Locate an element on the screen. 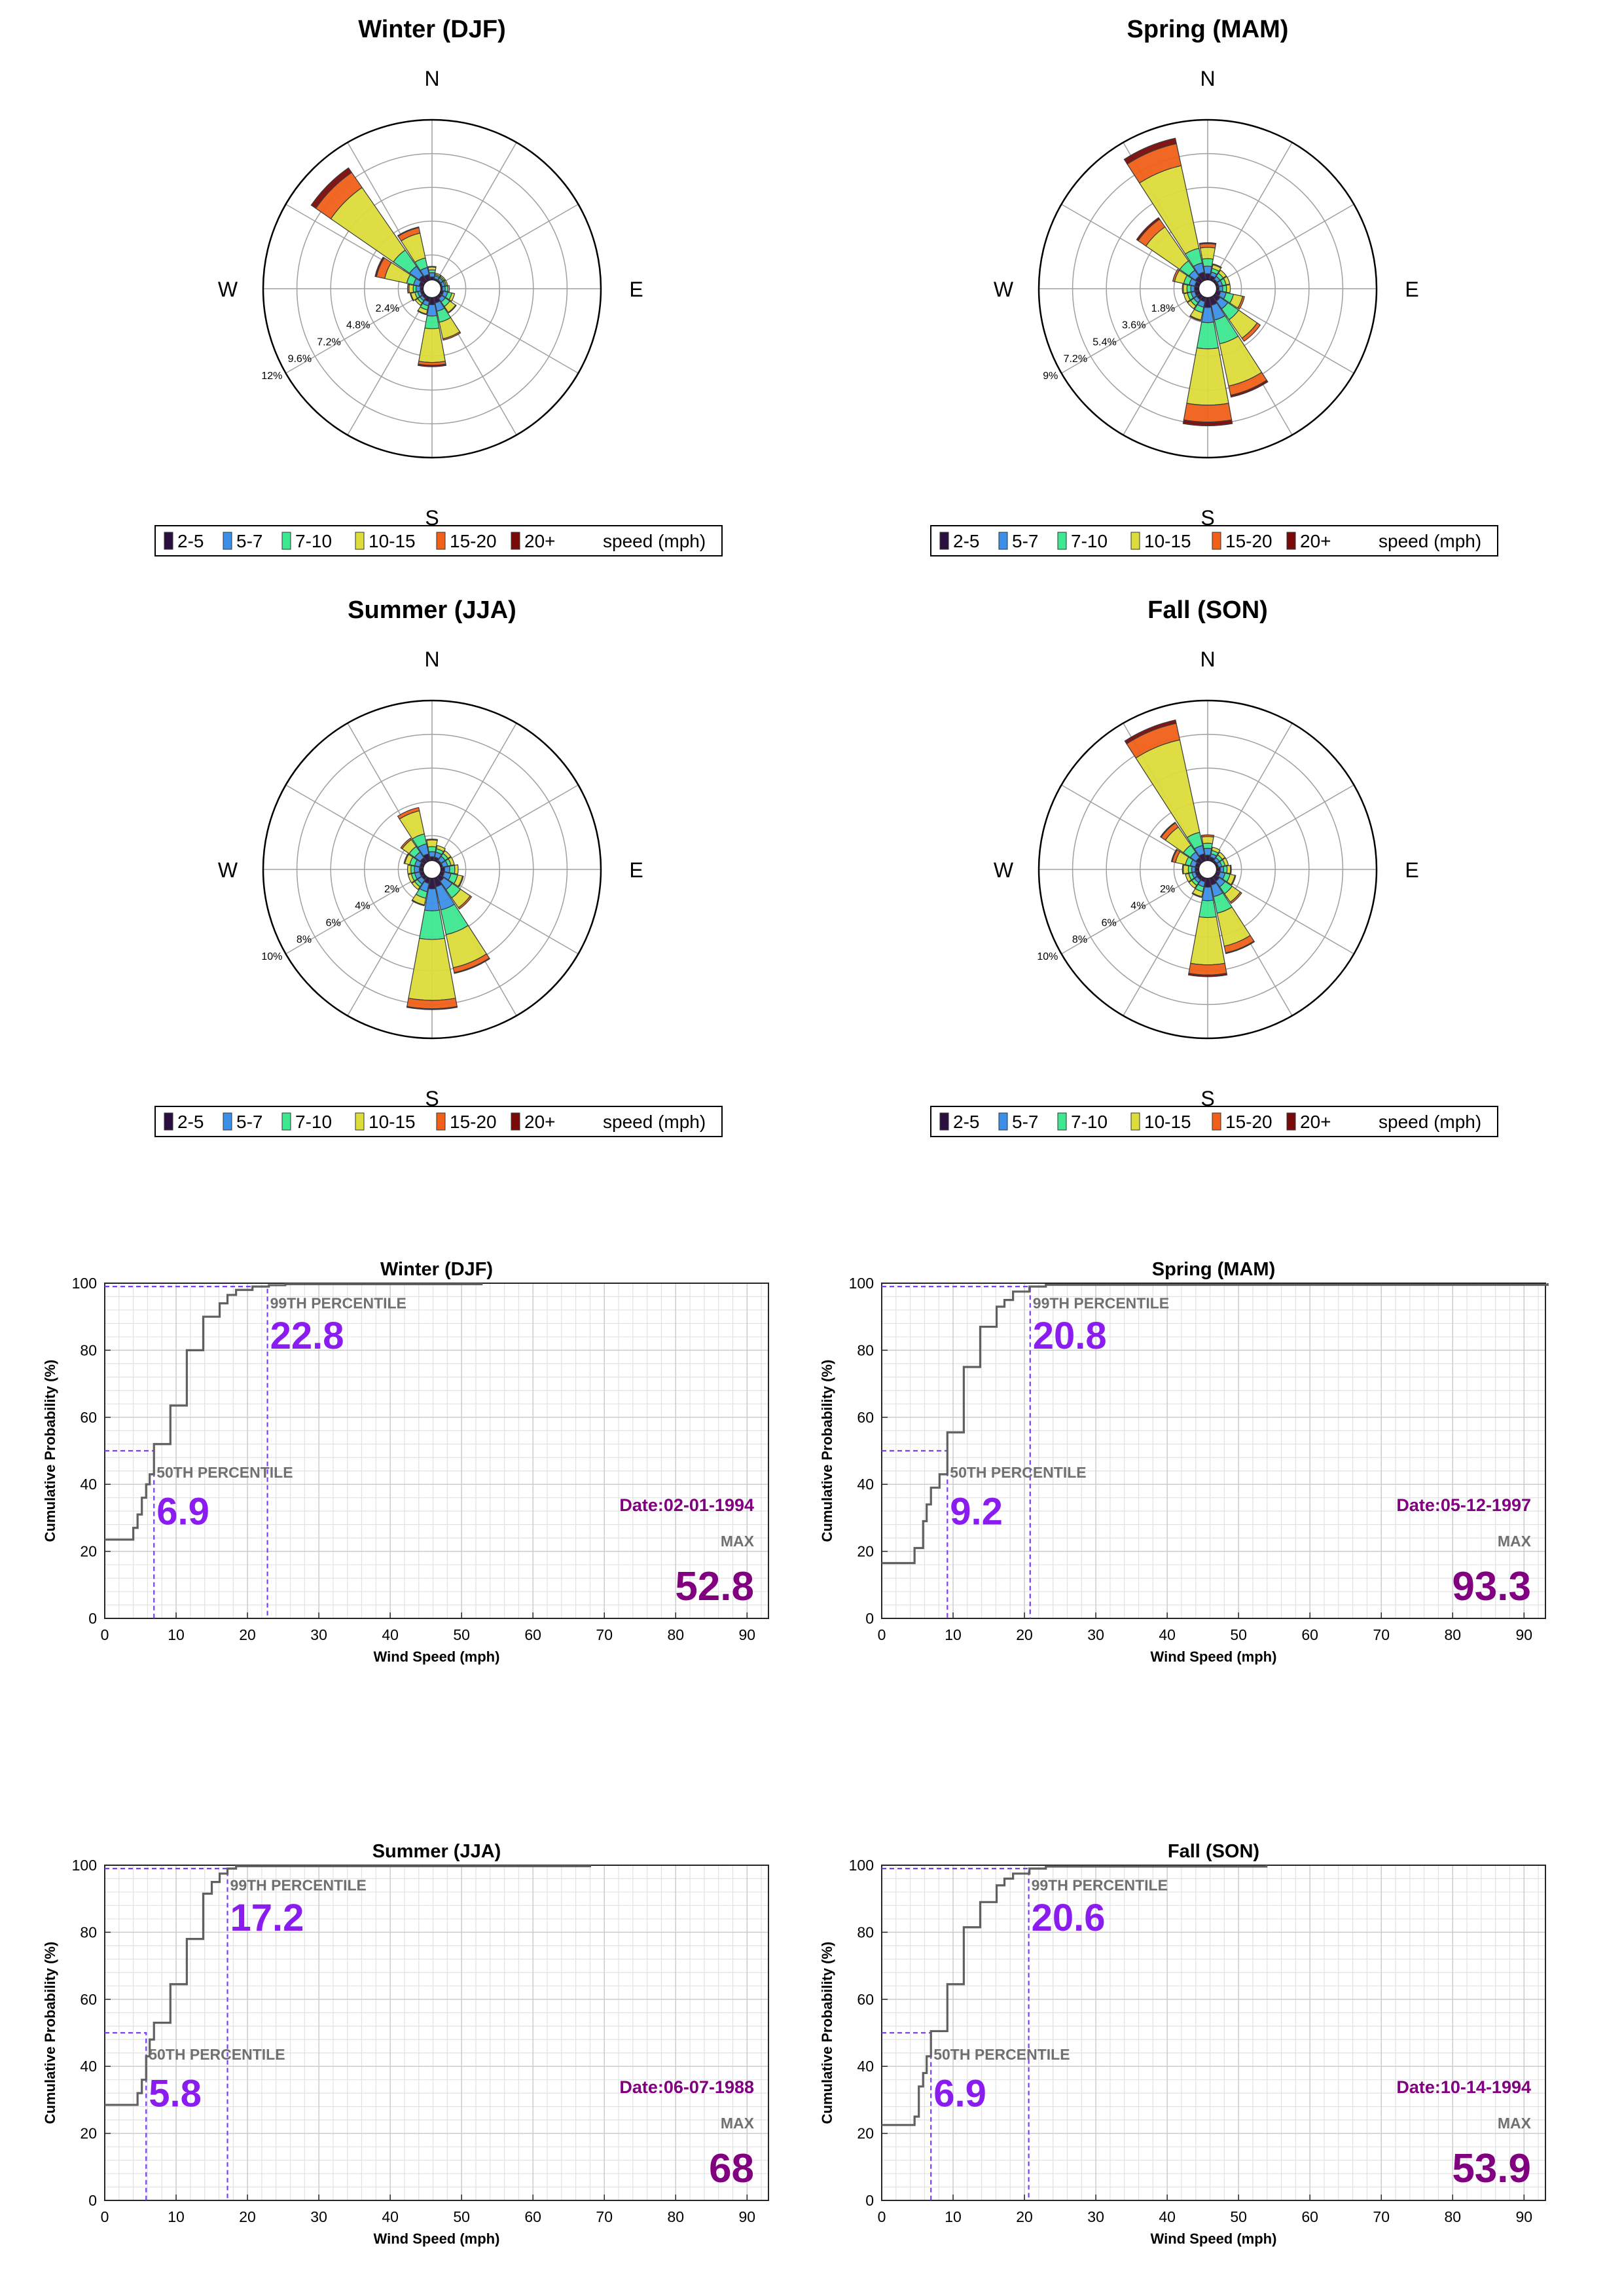 The image size is (1624, 2296). legend-entry: 20+ is located at coordinates (540, 1122).